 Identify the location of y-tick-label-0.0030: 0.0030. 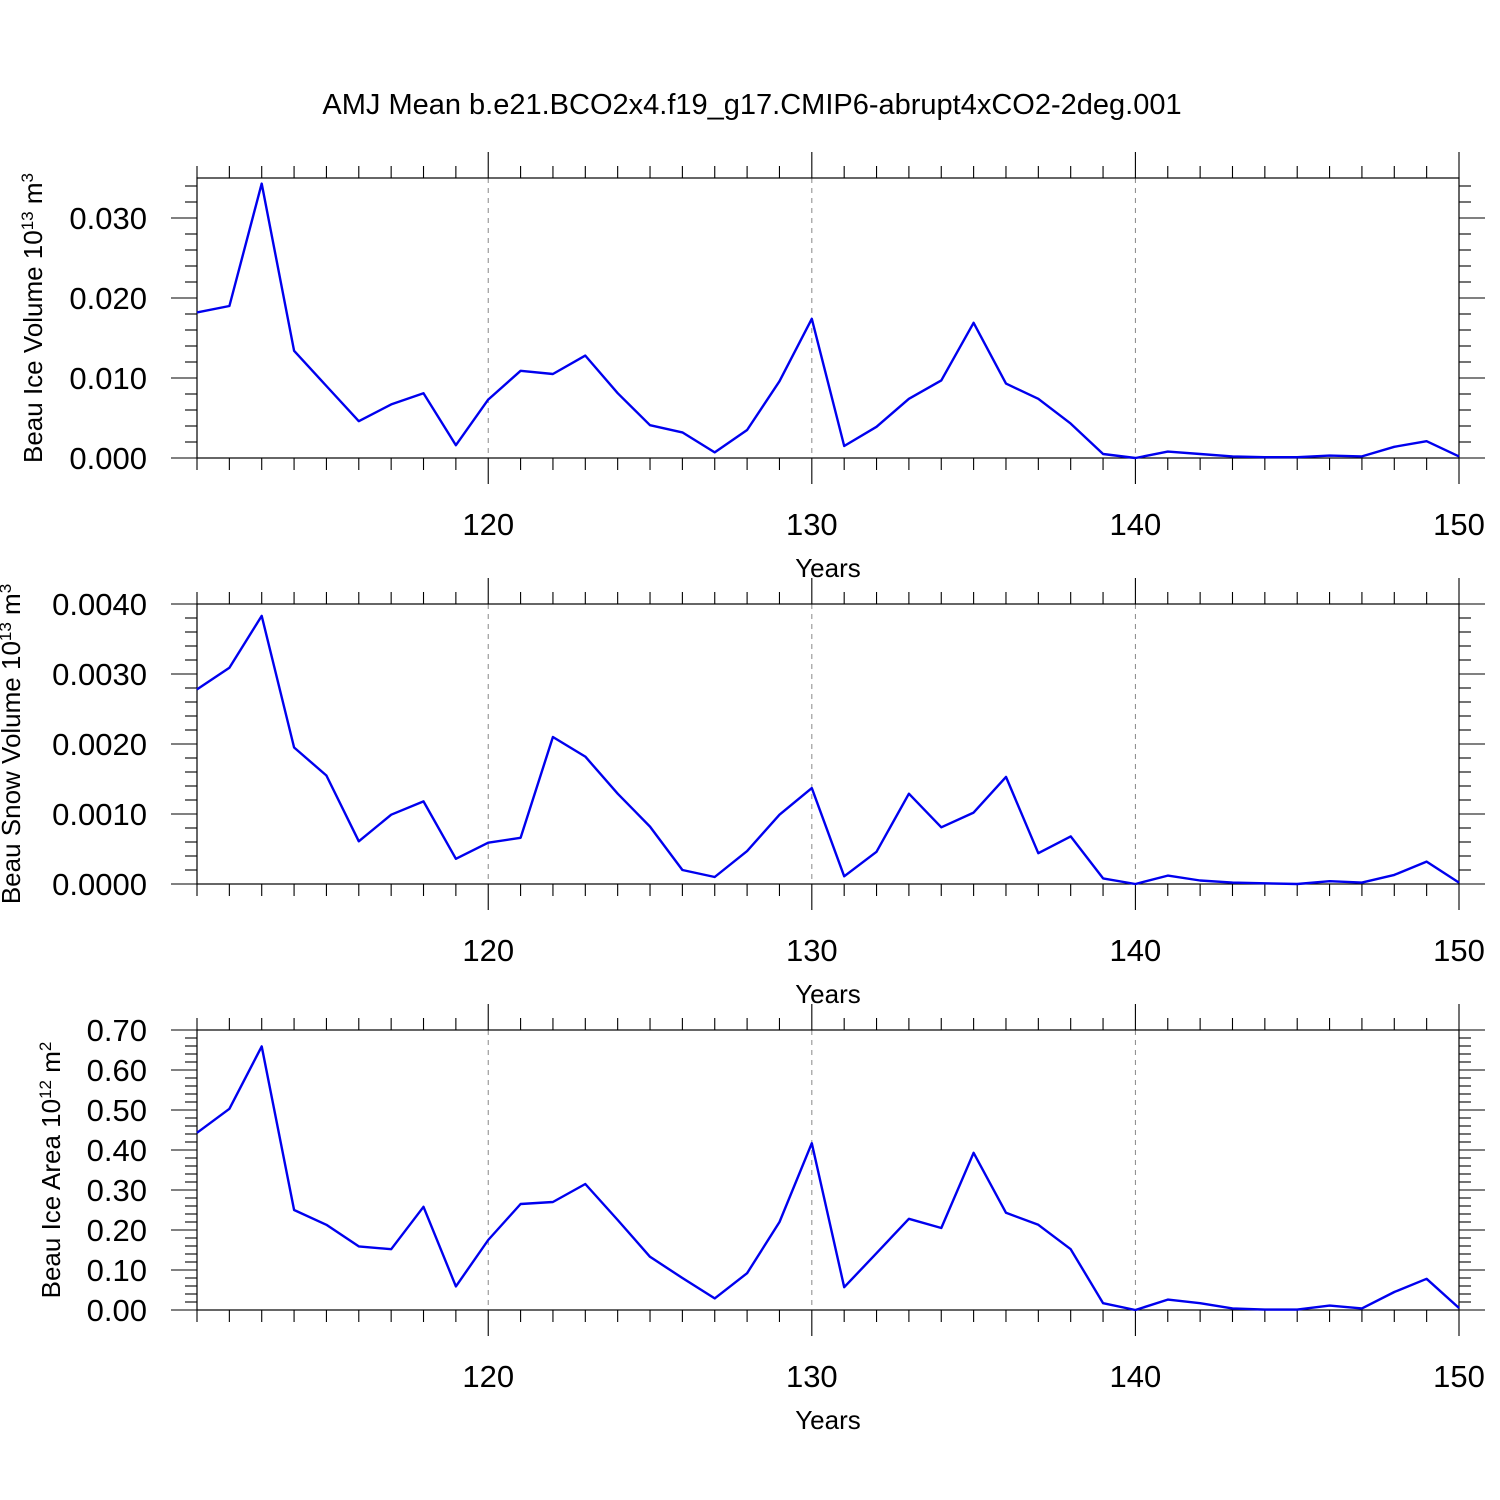
(99, 674).